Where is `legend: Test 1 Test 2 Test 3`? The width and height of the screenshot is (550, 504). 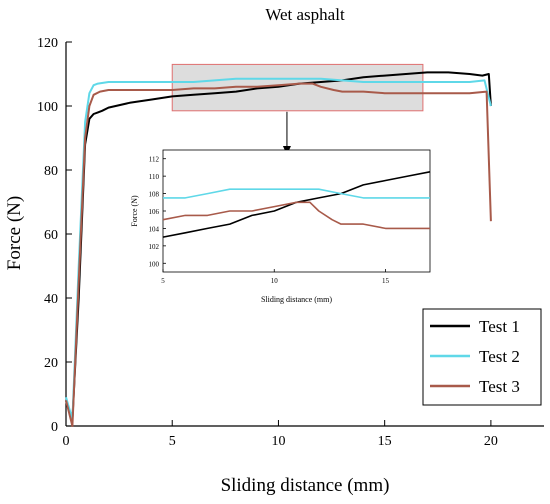 legend: Test 1 Test 2 Test 3 is located at coordinates (482, 357).